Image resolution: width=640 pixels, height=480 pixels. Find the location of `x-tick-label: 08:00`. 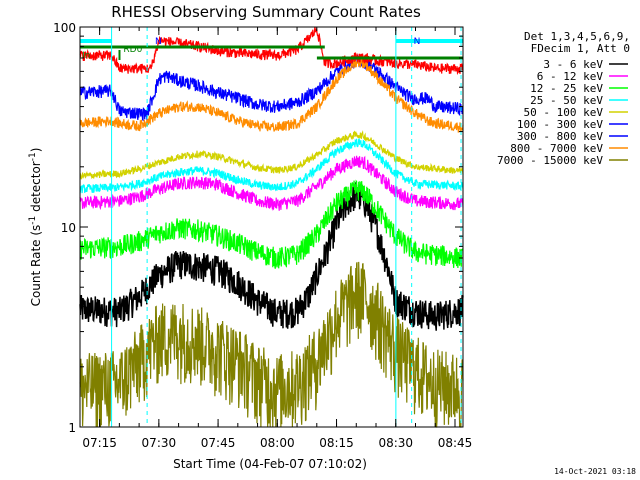

x-tick-label: 08:00 is located at coordinates (277, 443).